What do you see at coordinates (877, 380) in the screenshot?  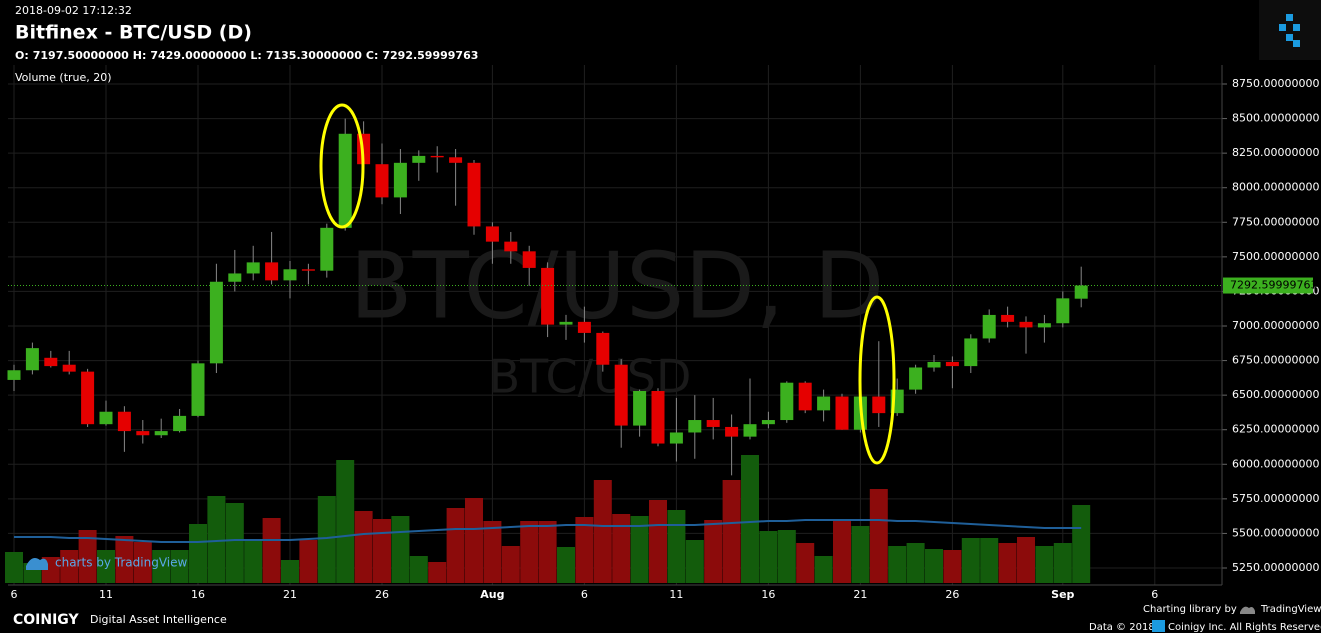 I see `highlight-ellipse` at bounding box center [877, 380].